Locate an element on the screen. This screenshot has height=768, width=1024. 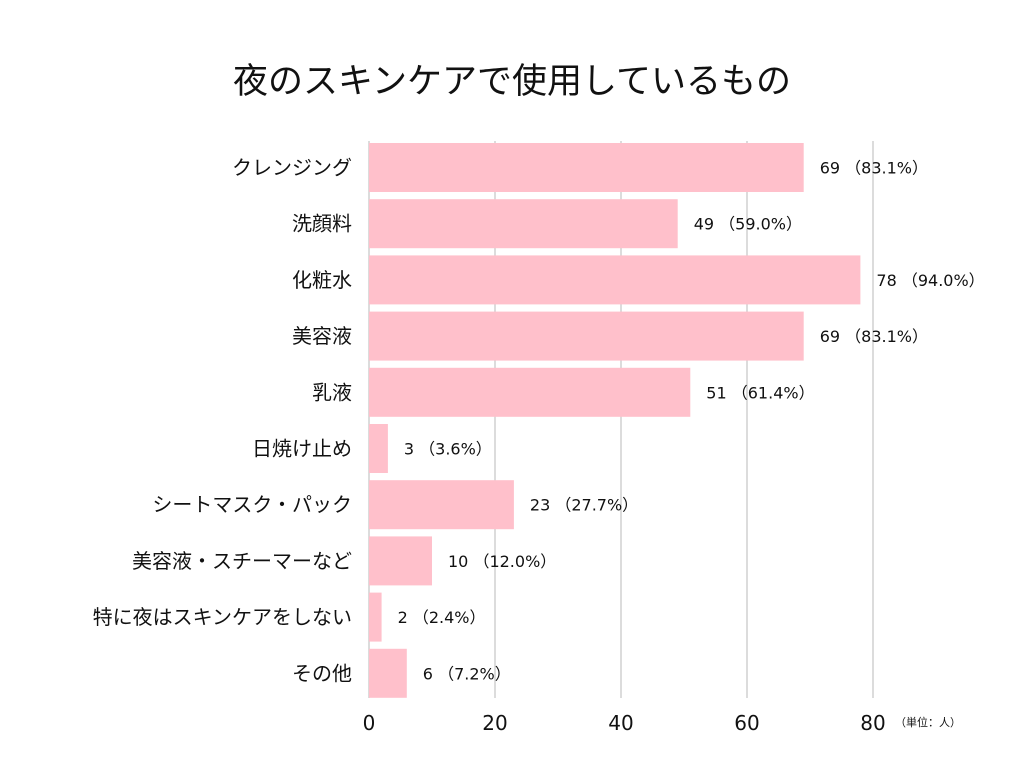
x-tick-label: 80 is located at coordinates (872, 723).